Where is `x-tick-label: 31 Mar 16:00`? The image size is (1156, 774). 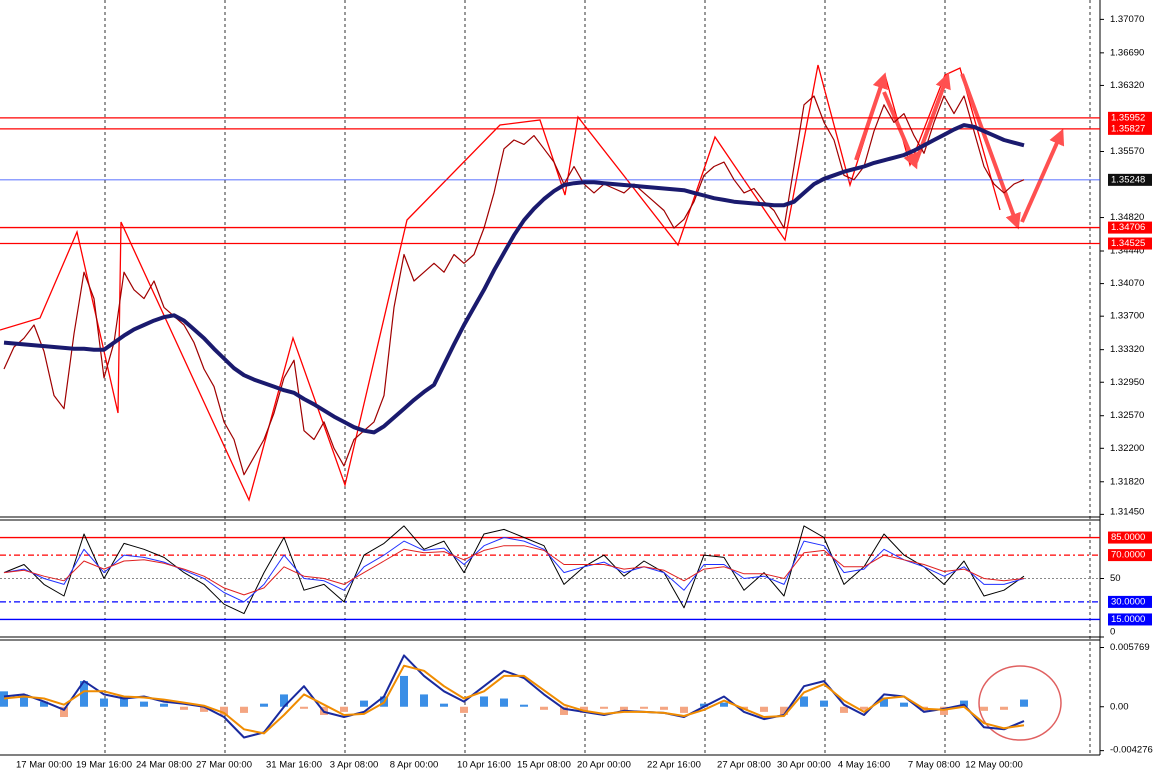 x-tick-label: 31 Mar 16:00 is located at coordinates (294, 765).